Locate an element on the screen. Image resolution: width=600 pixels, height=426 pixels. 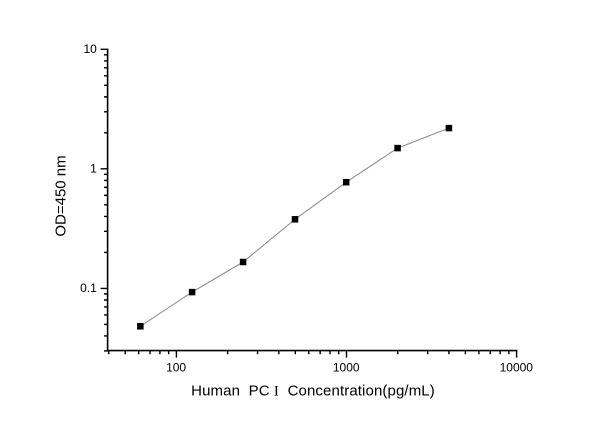
svg-text: 1 is located at coordinates (93, 169).